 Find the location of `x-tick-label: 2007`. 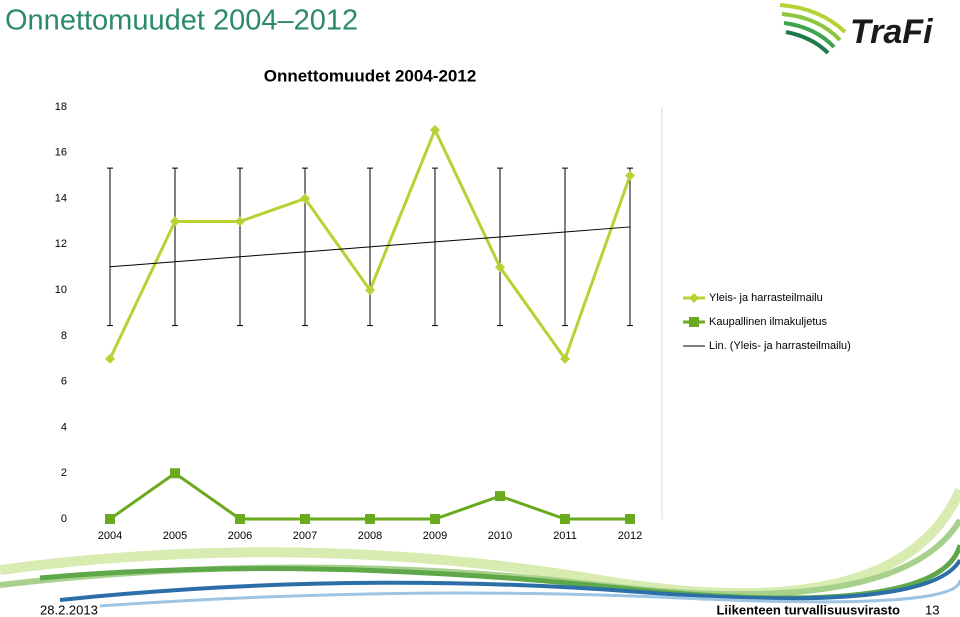

x-tick-label: 2007 is located at coordinates (305, 536).